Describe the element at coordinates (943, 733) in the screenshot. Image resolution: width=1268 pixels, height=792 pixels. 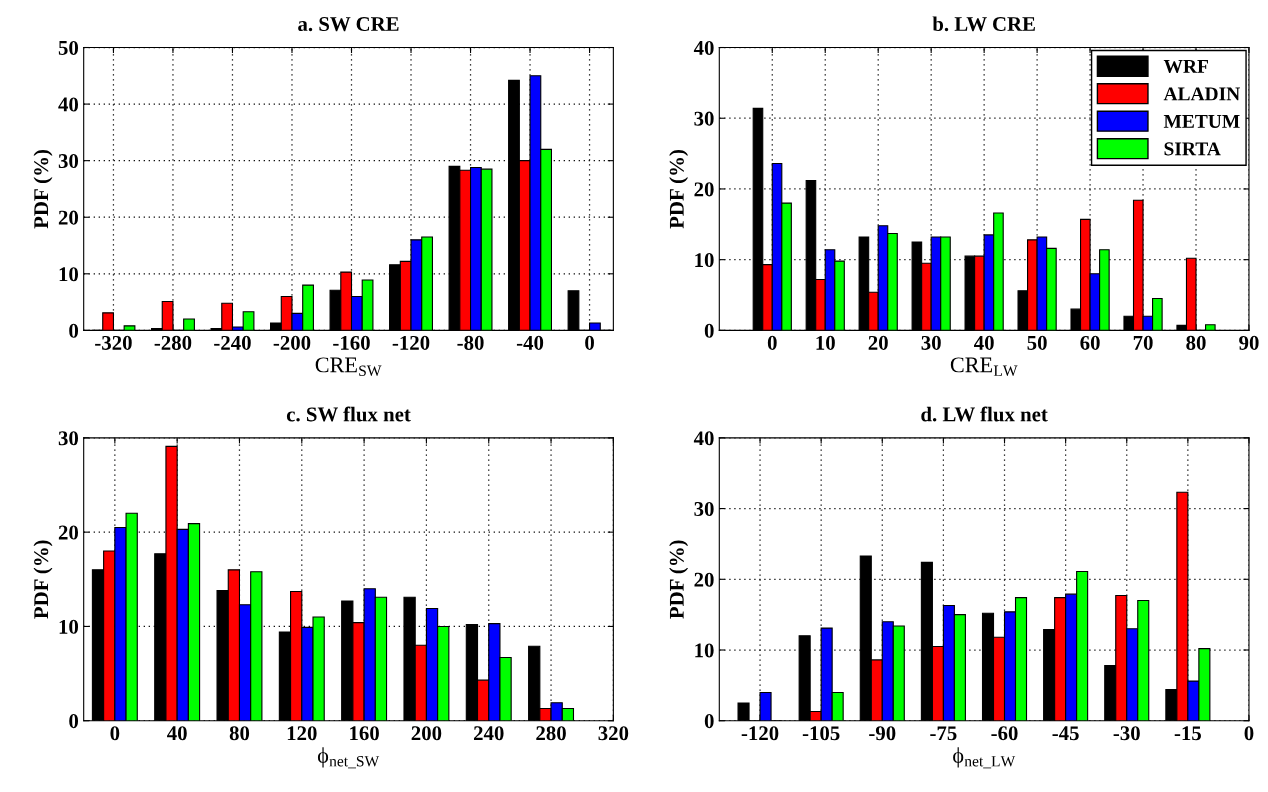
I see `x-tick-label: -75` at that location.